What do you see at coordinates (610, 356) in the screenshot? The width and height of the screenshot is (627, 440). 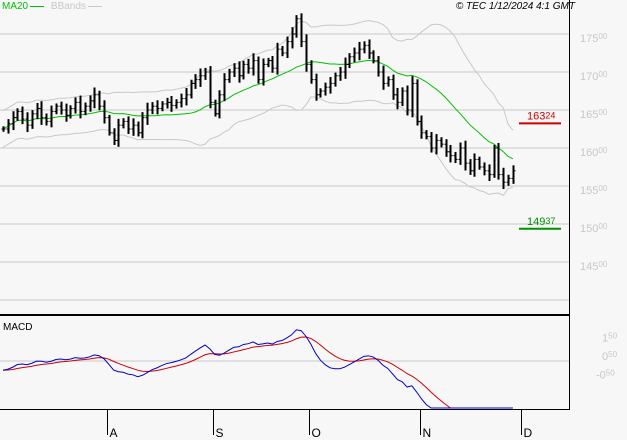 I see `macd-tick-label: 050` at bounding box center [610, 356].